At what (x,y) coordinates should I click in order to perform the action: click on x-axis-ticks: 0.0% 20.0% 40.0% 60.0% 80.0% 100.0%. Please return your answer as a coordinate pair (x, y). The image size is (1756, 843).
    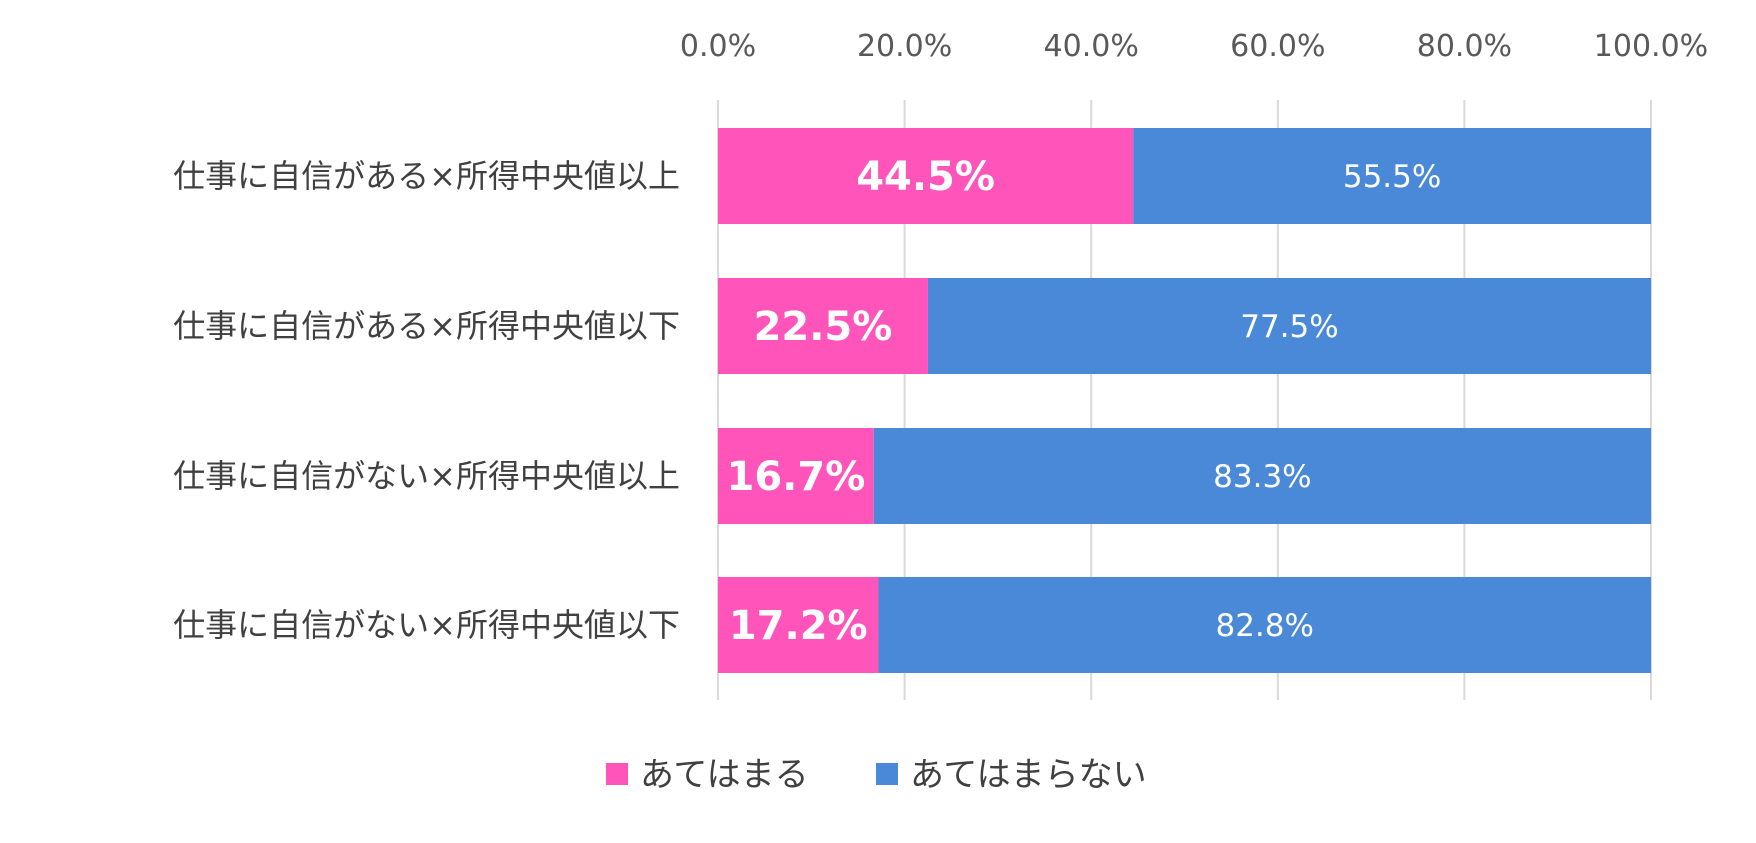
    Looking at the image, I should click on (1194, 46).